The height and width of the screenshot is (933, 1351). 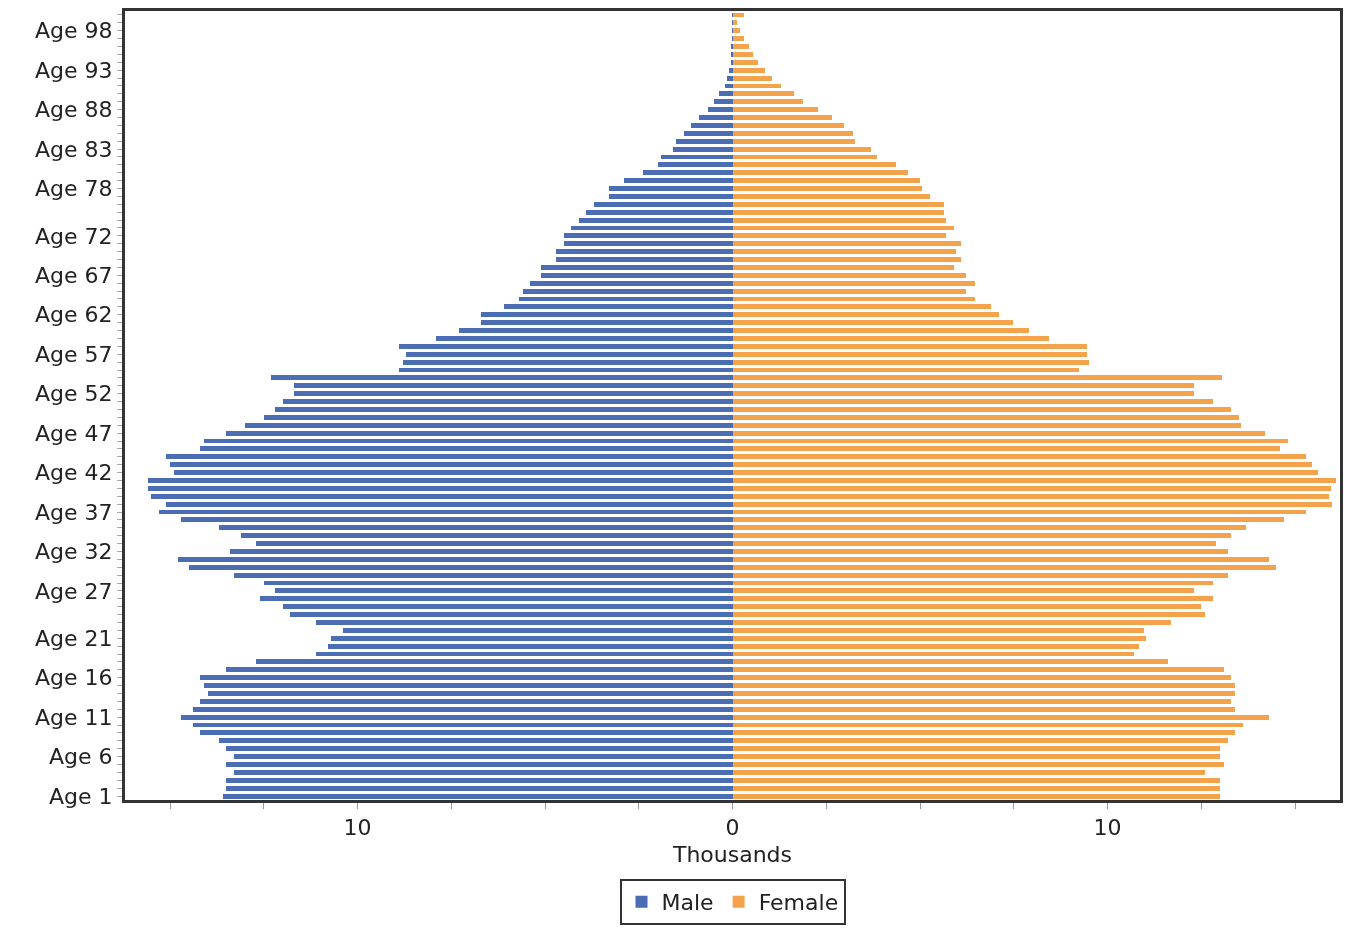 I want to click on y-tick-label: Age 88, so click(x=74, y=110).